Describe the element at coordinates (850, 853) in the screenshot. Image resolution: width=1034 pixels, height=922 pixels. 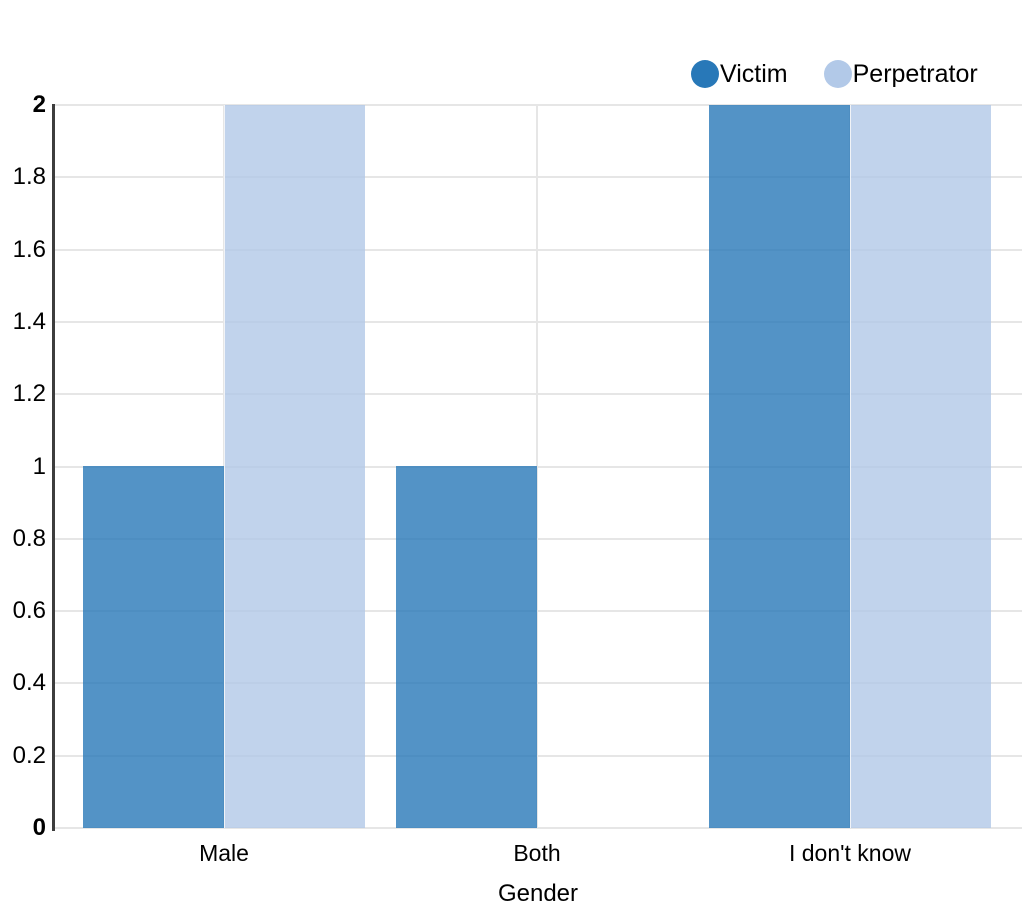
I see `x-category-label-i-don-t-know: I don't know` at that location.